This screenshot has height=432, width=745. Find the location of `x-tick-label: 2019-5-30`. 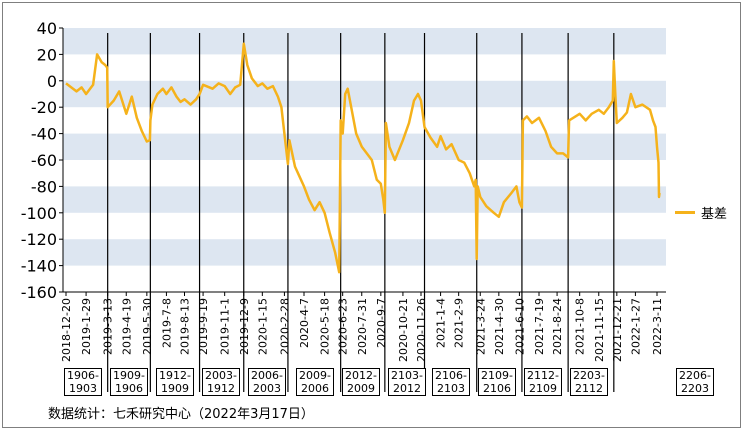

x-tick-label: 2019-5-30 is located at coordinates (147, 326).